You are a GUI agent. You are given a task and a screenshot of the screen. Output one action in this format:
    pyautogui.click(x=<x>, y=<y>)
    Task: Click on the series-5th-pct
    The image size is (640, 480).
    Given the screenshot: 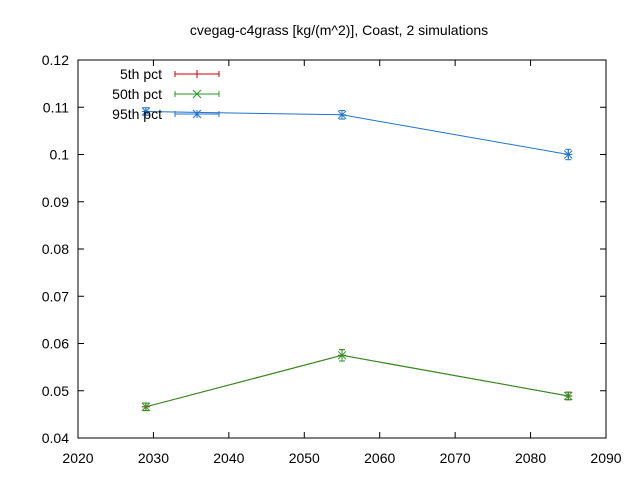 What is the action you would take?
    pyautogui.click(x=357, y=380)
    